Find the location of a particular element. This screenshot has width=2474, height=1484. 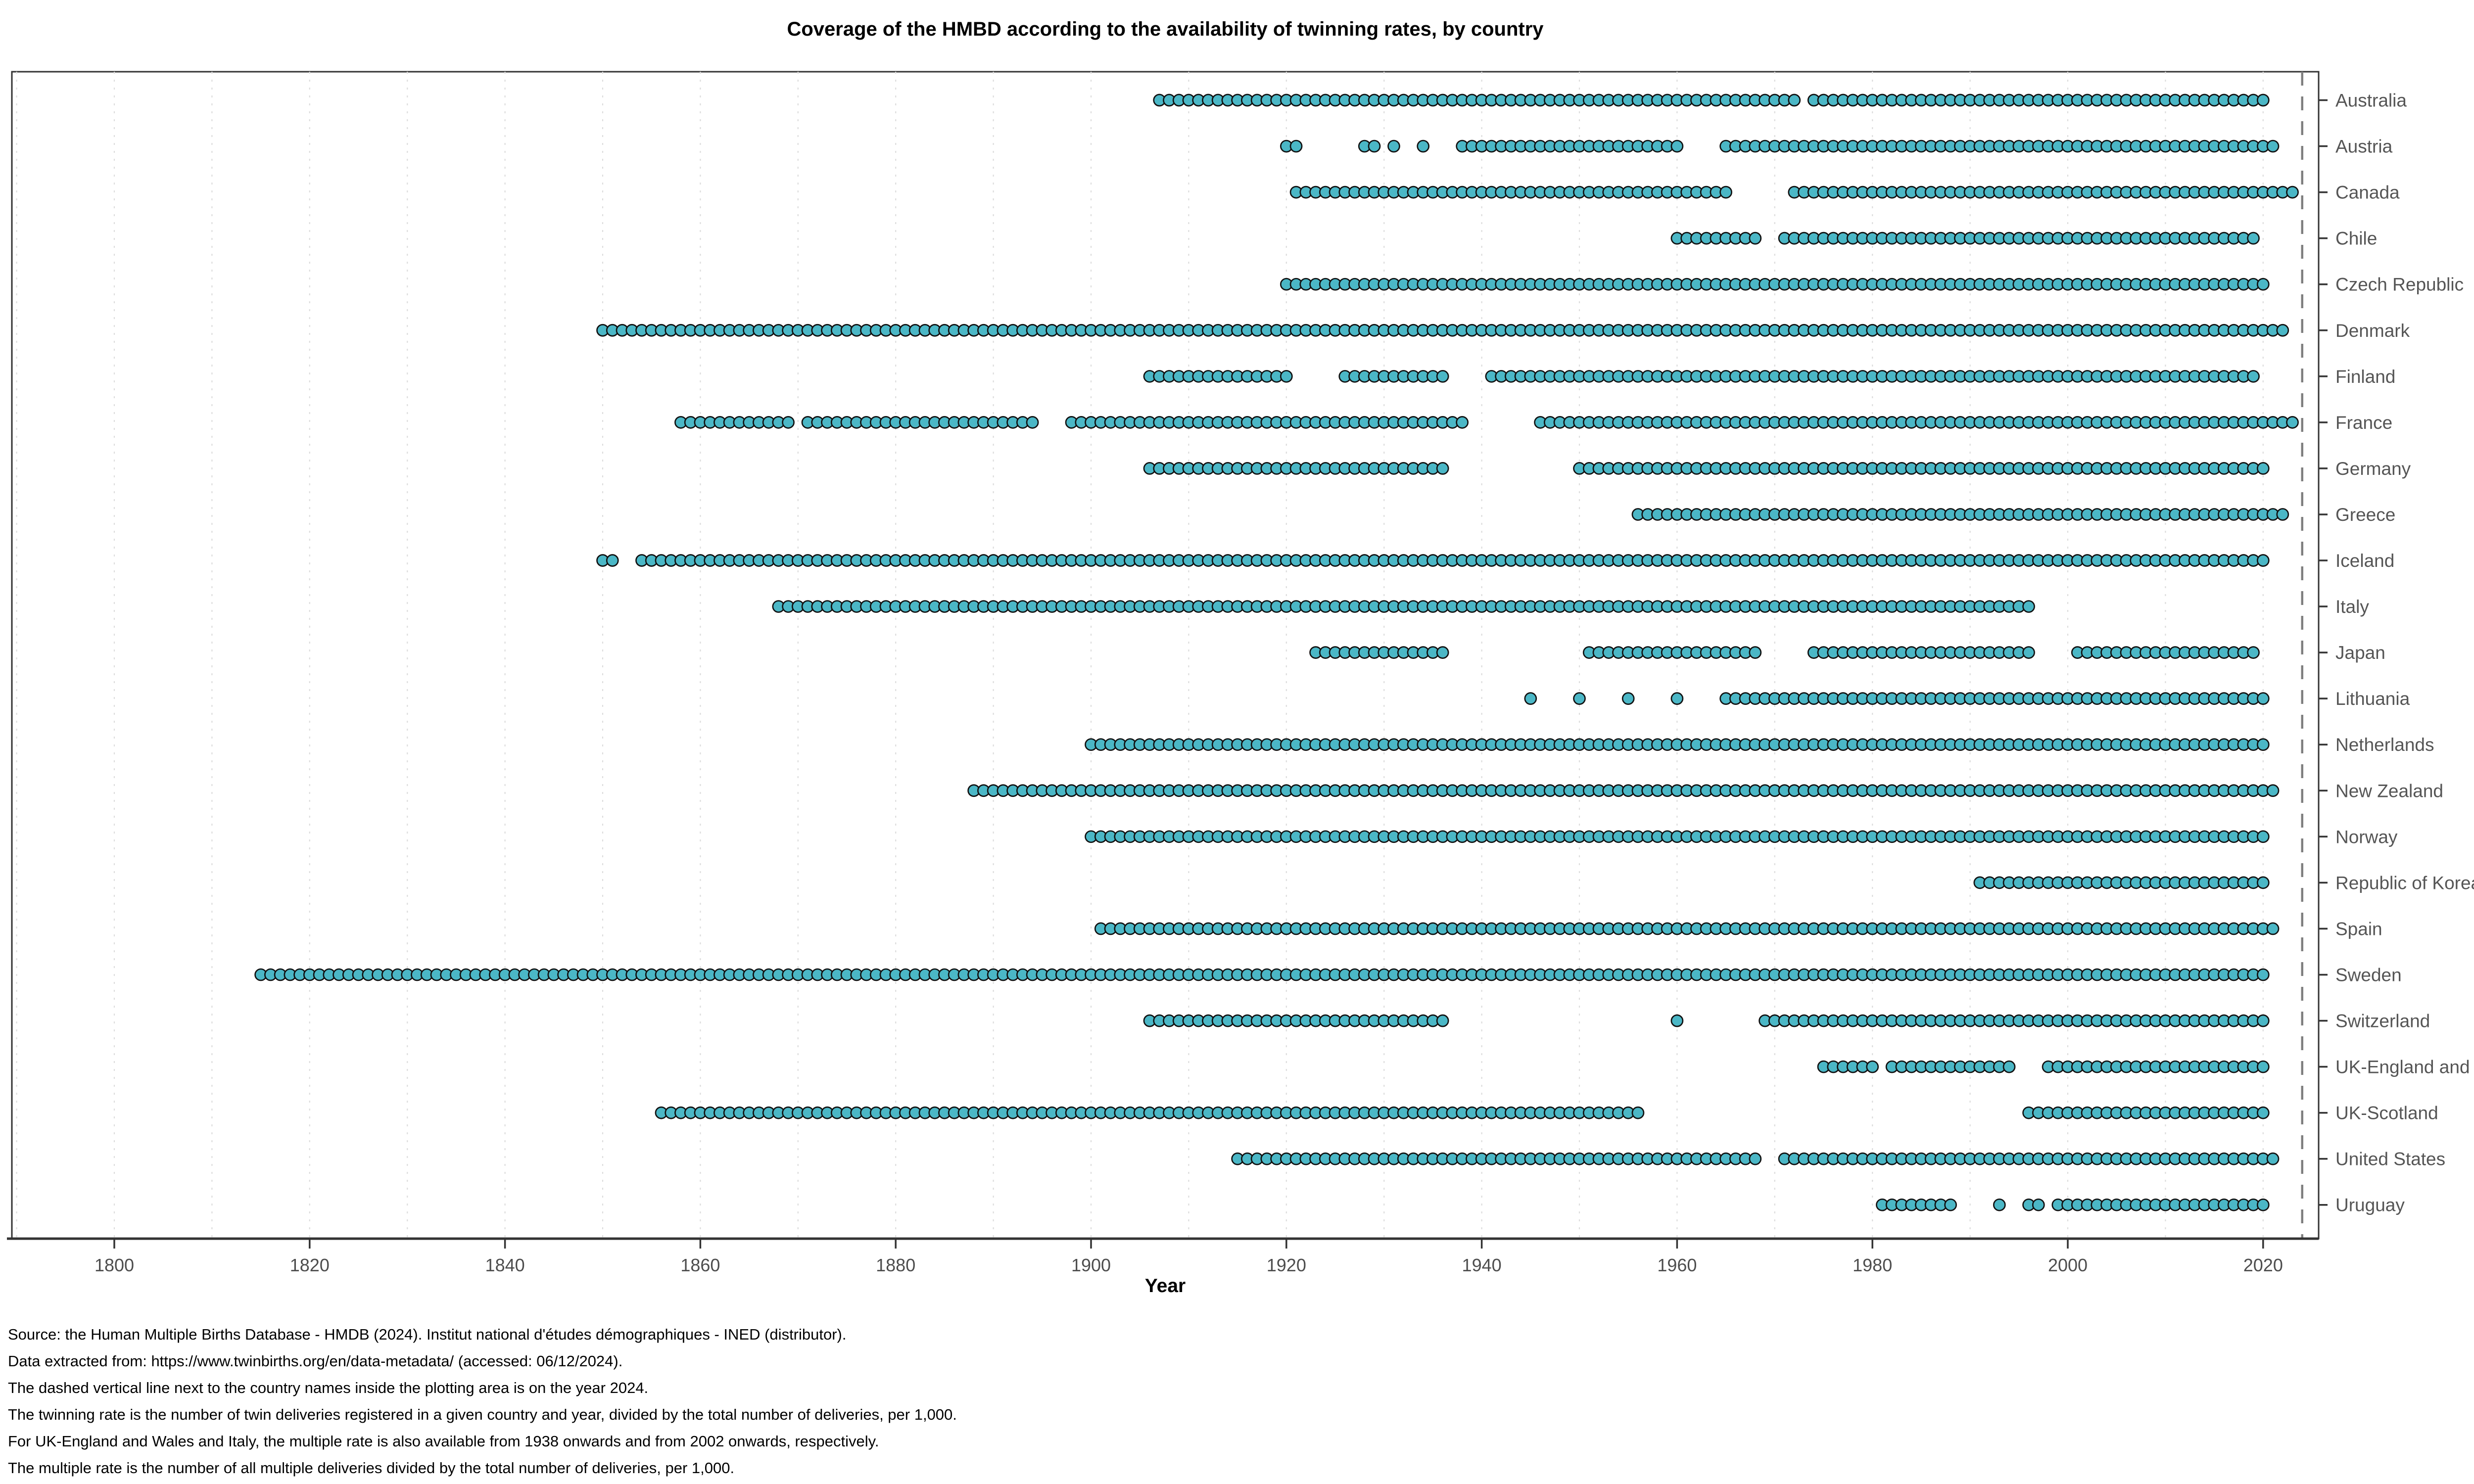

country-row-denmark is located at coordinates (1443, 330).